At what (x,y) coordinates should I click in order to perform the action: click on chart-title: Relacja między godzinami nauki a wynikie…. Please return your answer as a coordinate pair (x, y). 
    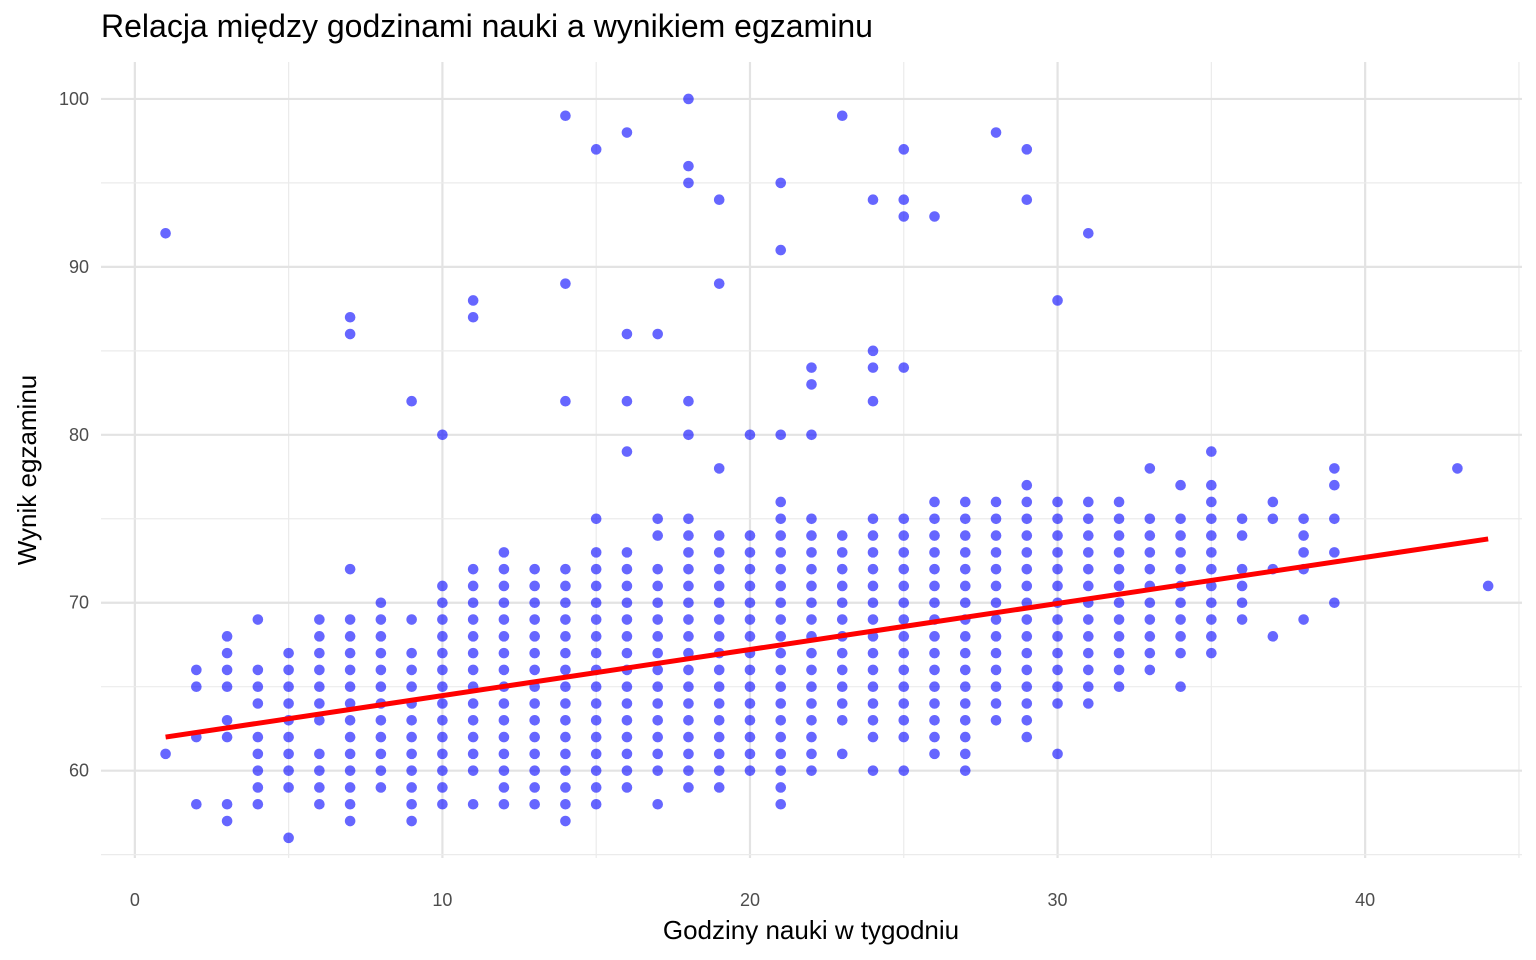
    Looking at the image, I should click on (487, 26).